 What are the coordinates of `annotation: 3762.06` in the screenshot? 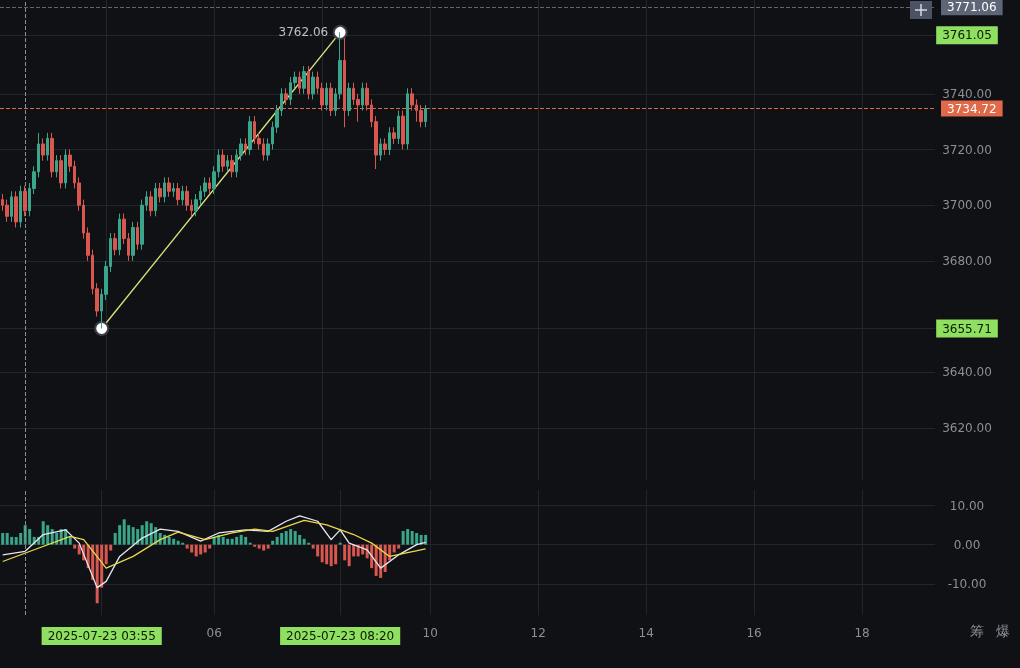 It's located at (303, 32).